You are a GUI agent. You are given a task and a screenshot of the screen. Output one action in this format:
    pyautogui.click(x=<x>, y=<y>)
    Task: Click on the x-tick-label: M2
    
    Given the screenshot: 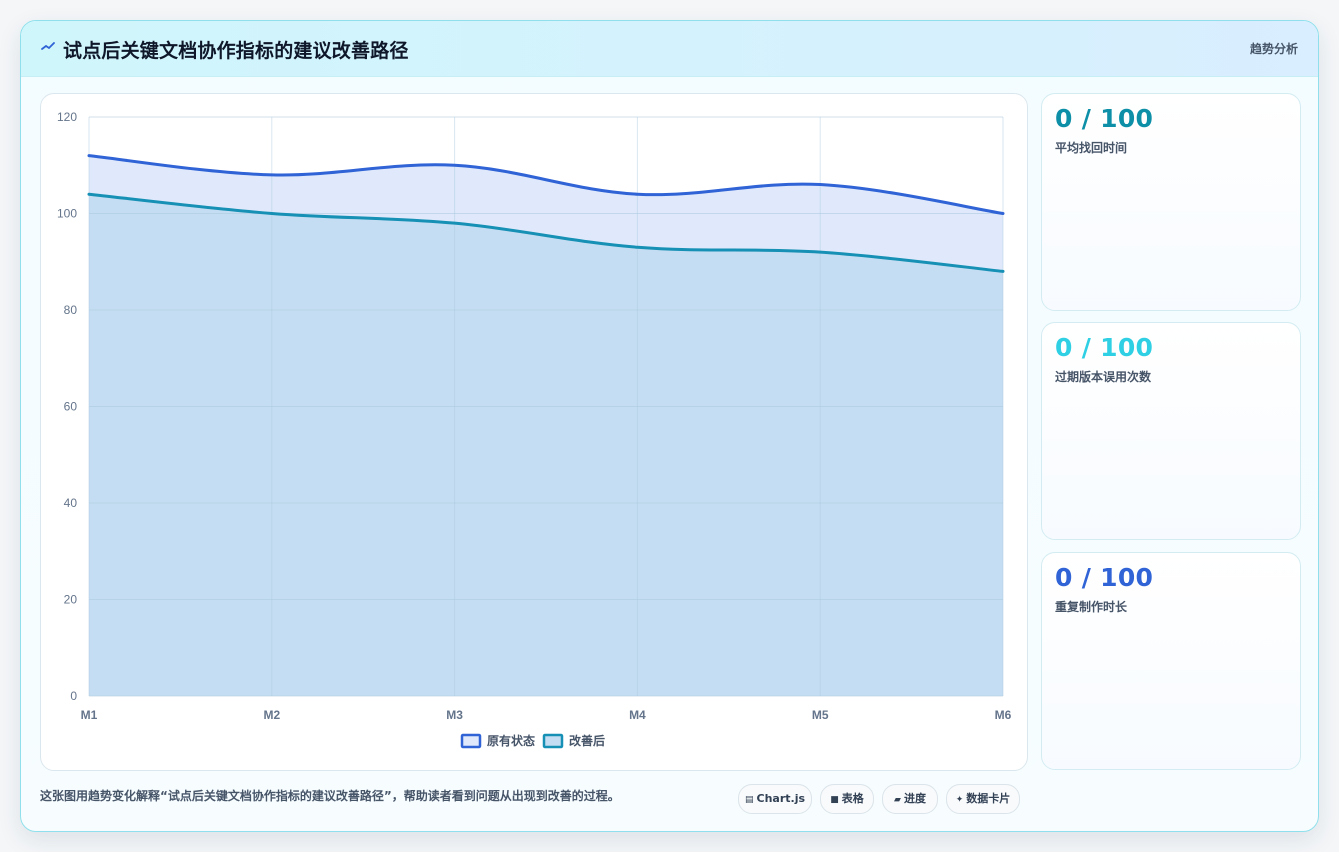 What is the action you would take?
    pyautogui.click(x=271, y=715)
    